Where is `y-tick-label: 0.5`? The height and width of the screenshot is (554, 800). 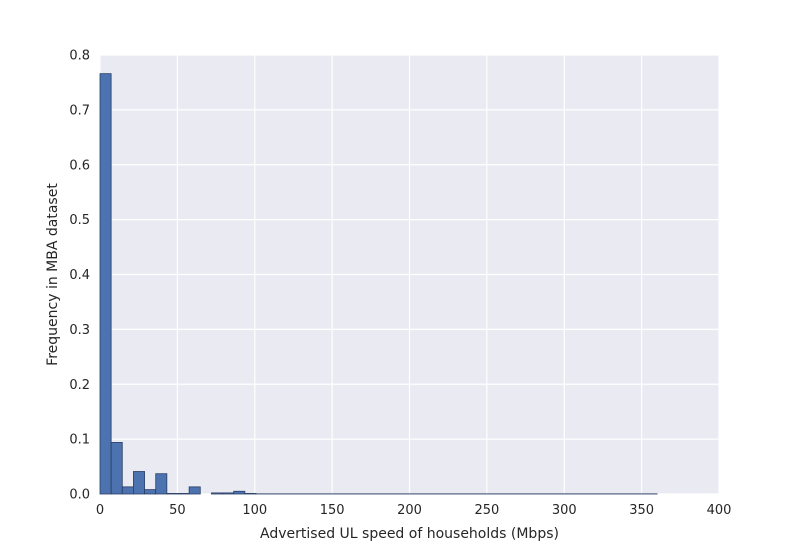 y-tick-label: 0.5 is located at coordinates (79, 220).